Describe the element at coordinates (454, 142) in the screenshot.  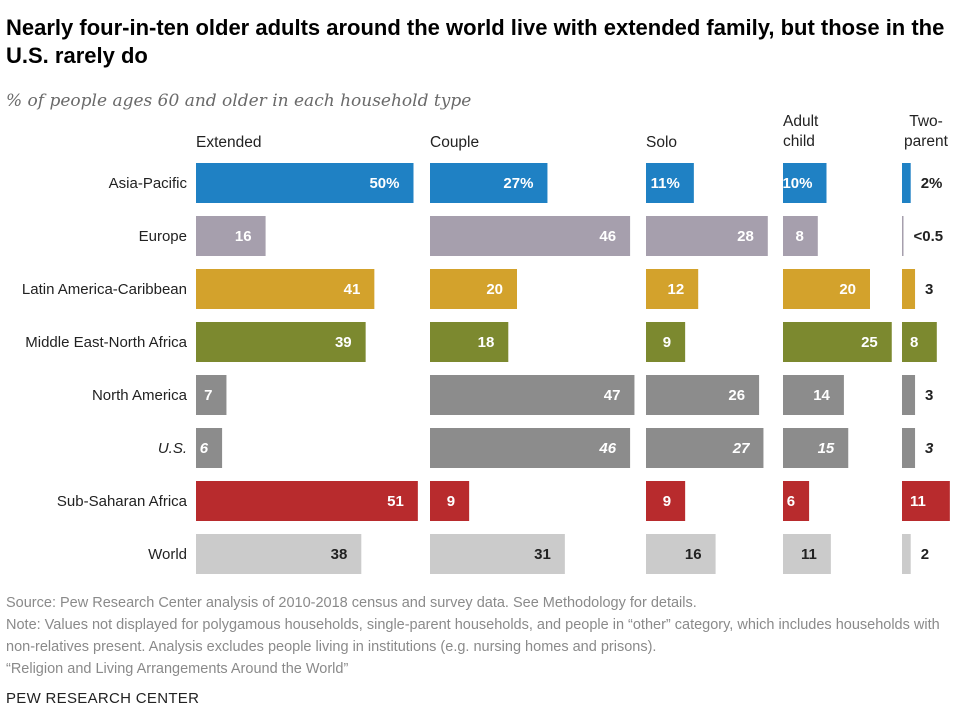
I see `panel-header: Couple` at that location.